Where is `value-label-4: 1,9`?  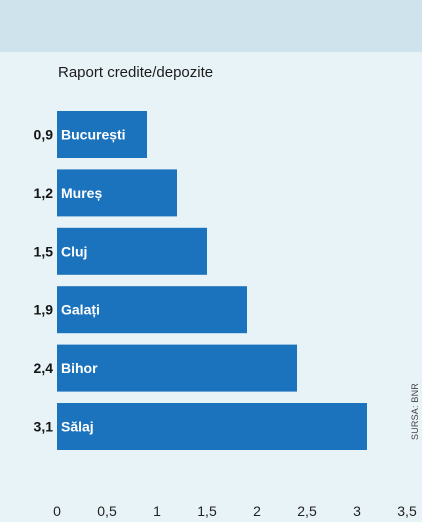
value-label-4: 1,9 is located at coordinates (44, 310).